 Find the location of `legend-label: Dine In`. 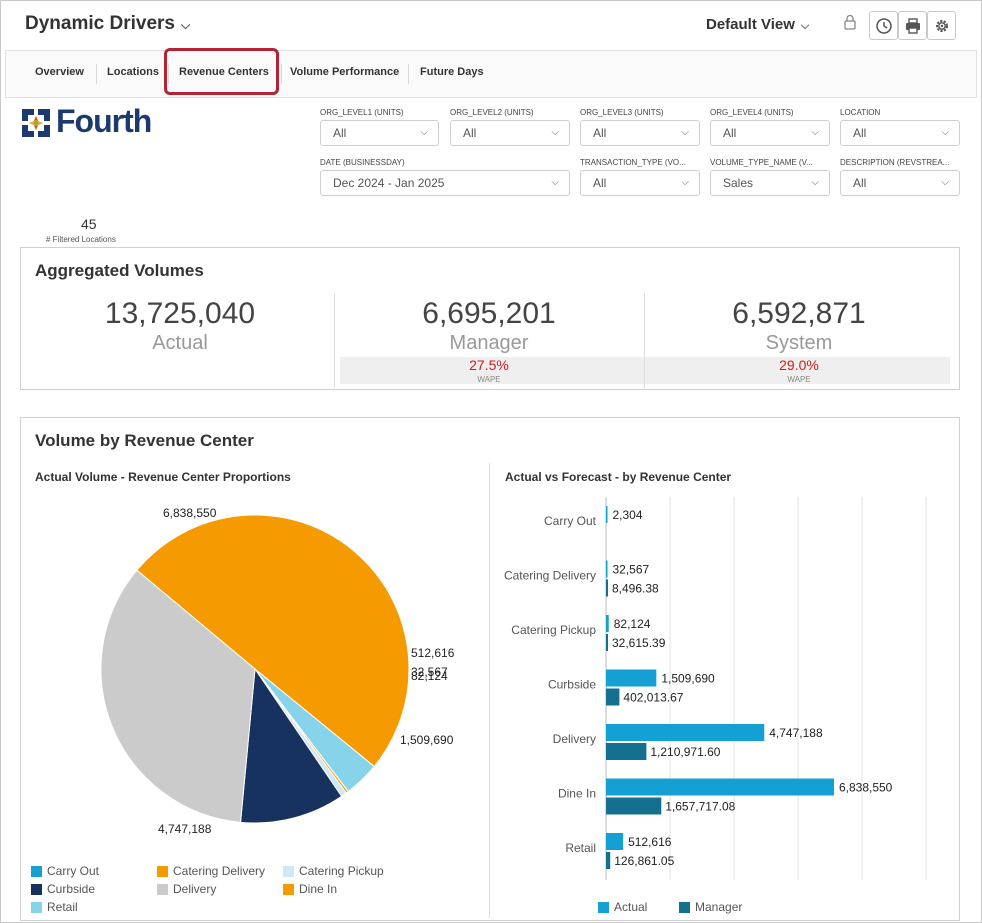

legend-label: Dine In is located at coordinates (318, 889).